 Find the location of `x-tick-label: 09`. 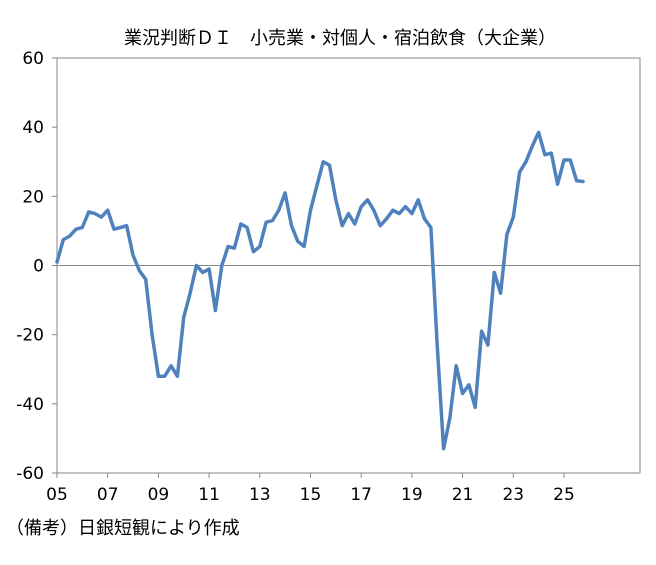

x-tick-label: 09 is located at coordinates (159, 495).